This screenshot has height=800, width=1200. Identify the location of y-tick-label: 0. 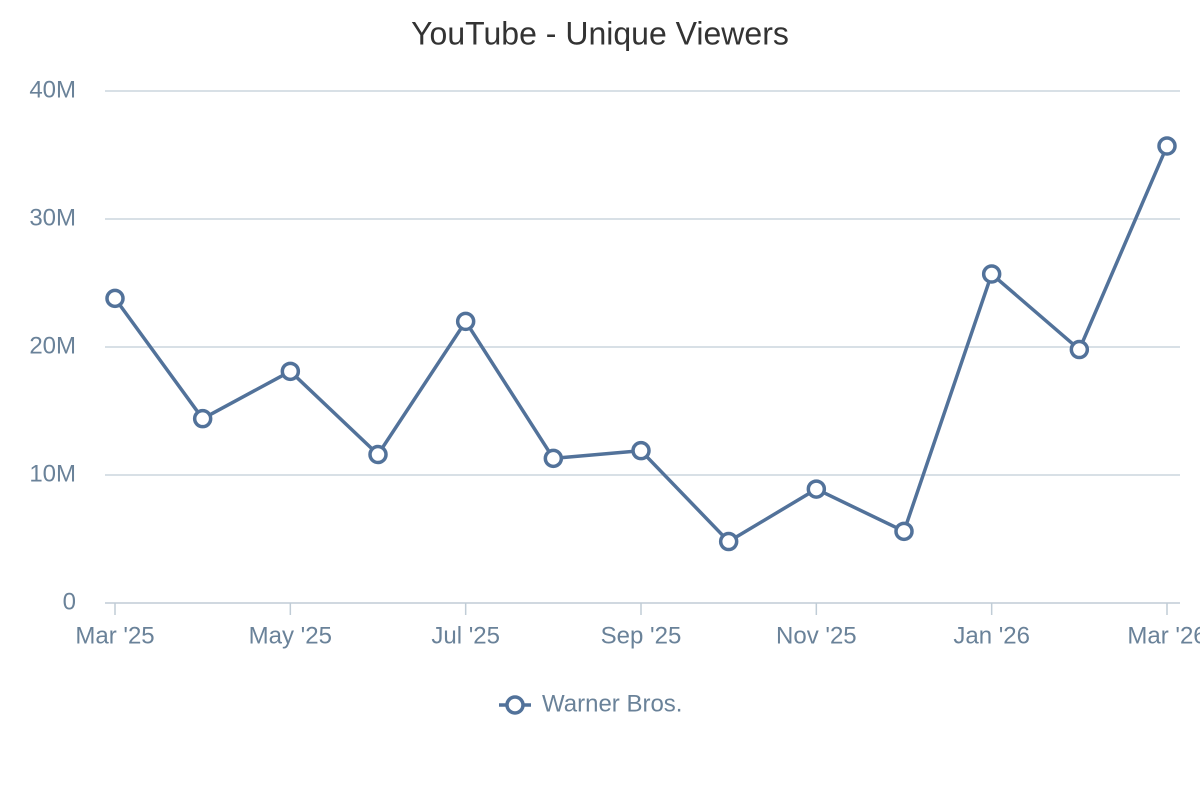
(69, 601).